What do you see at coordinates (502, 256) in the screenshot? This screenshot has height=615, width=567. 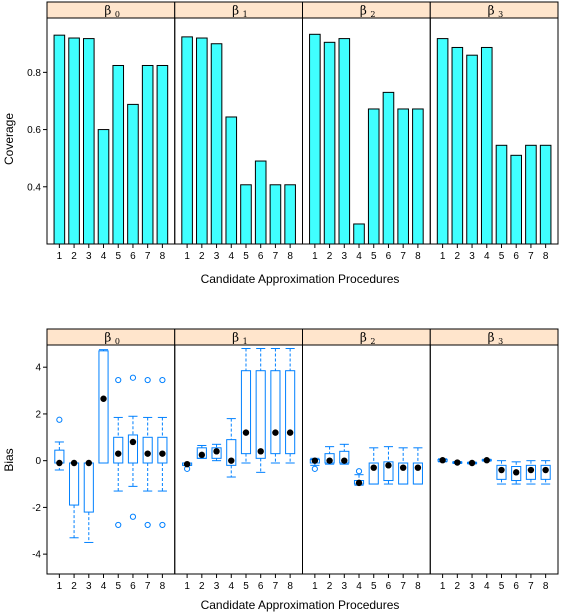 I see `top-x-tick-label-3-4: 5` at bounding box center [502, 256].